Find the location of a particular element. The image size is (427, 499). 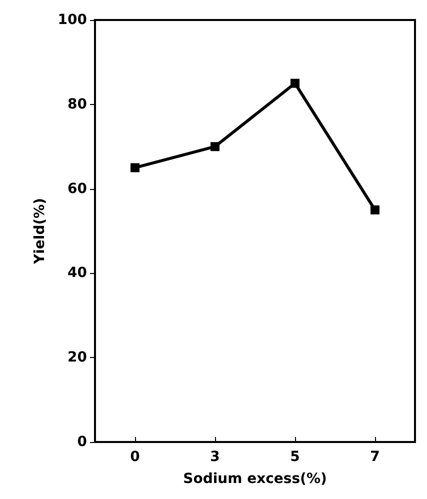

x-tick-label: 5 is located at coordinates (295, 457).